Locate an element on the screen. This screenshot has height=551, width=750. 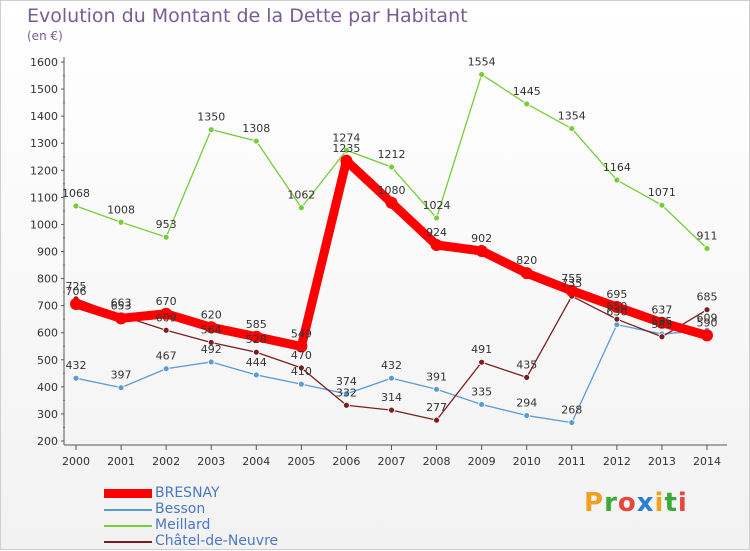
x-tick-label: 2006 is located at coordinates (346, 461).